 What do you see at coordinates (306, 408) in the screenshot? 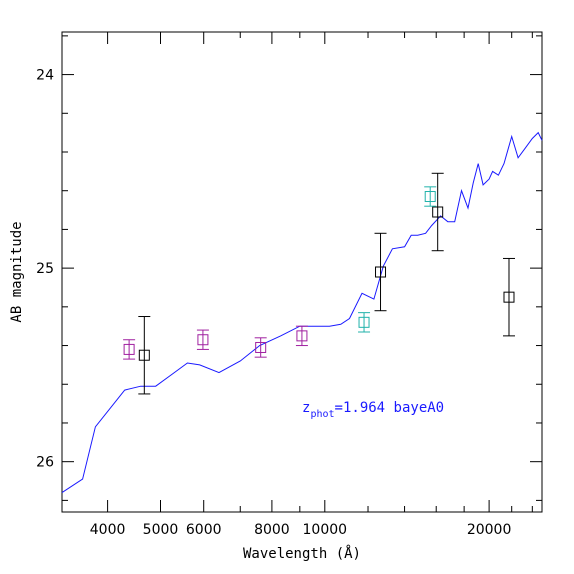
I see `annotation-base: z` at bounding box center [306, 408].